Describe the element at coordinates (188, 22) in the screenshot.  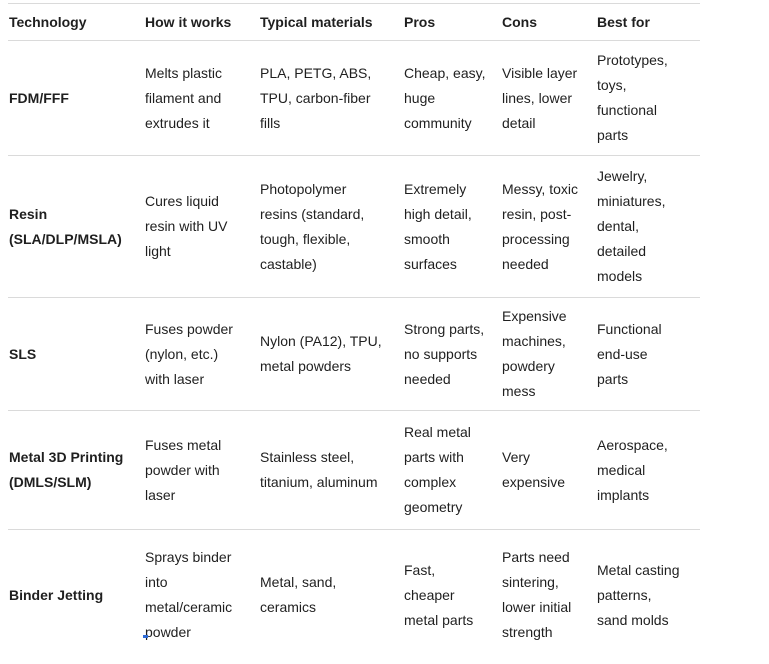
I see `column-header-how-it-works: How it works` at that location.